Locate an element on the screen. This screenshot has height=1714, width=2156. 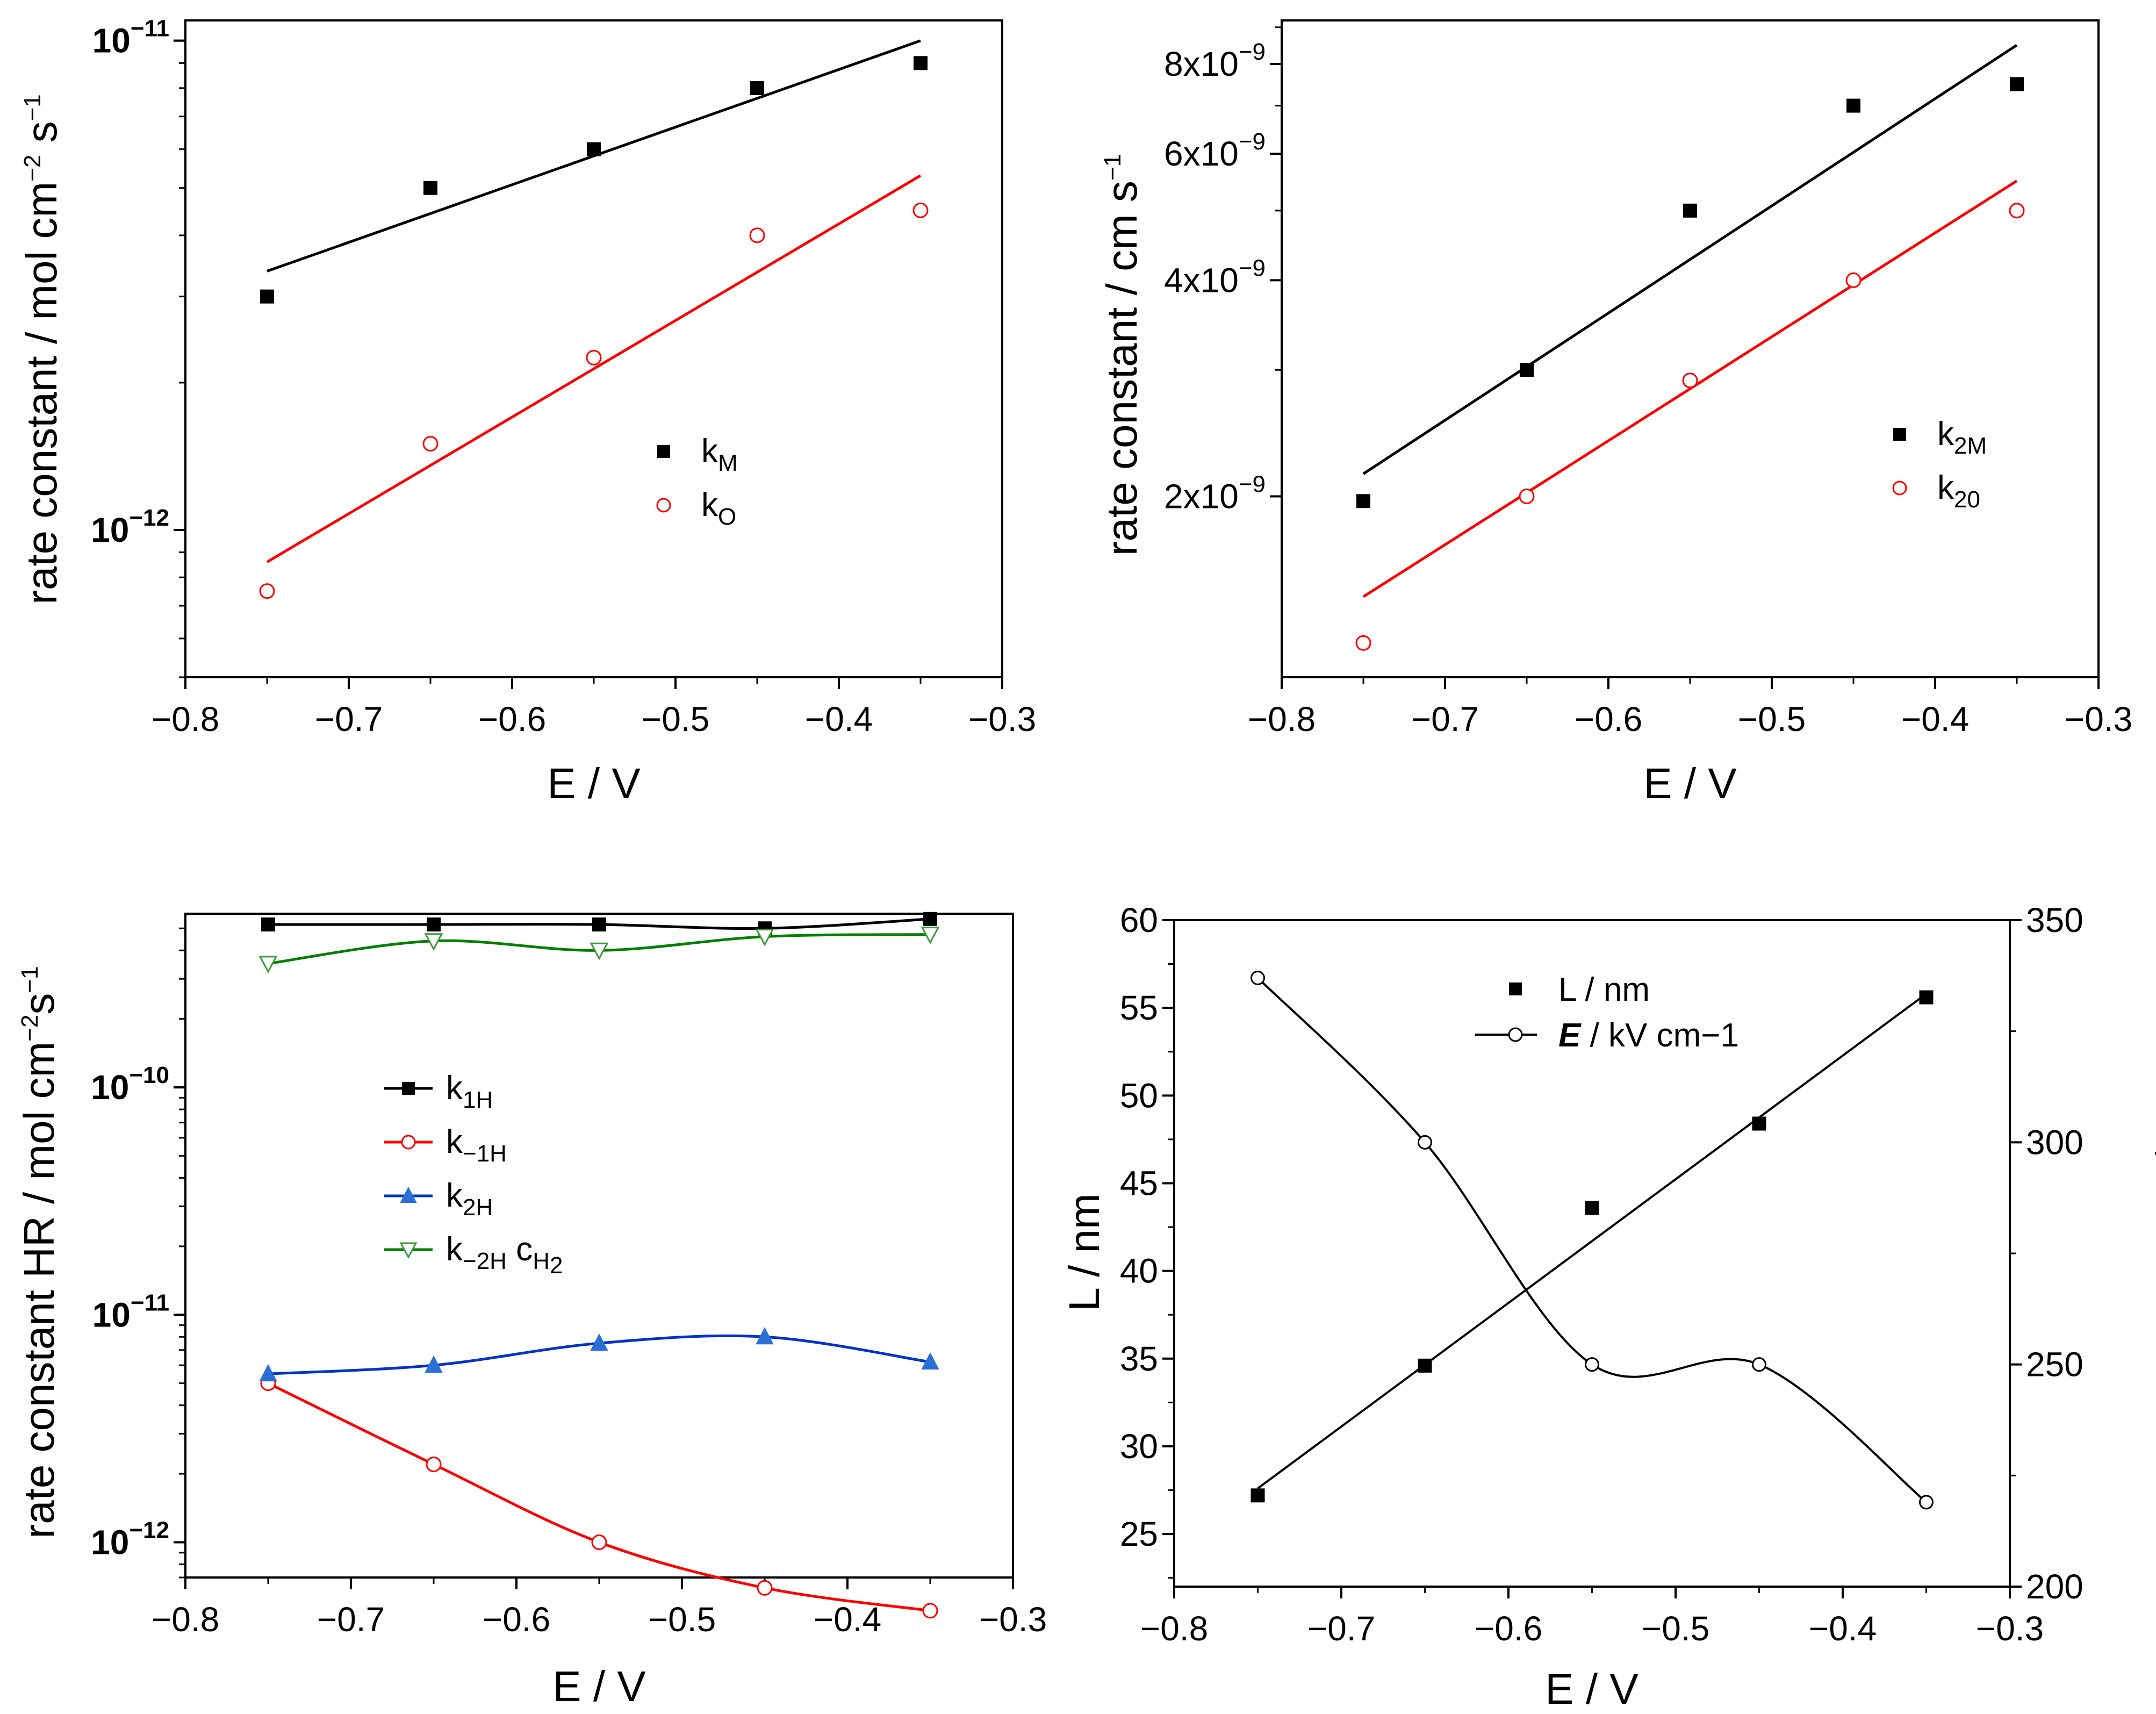
y-tick-label: 10−10 is located at coordinates (130, 1085).